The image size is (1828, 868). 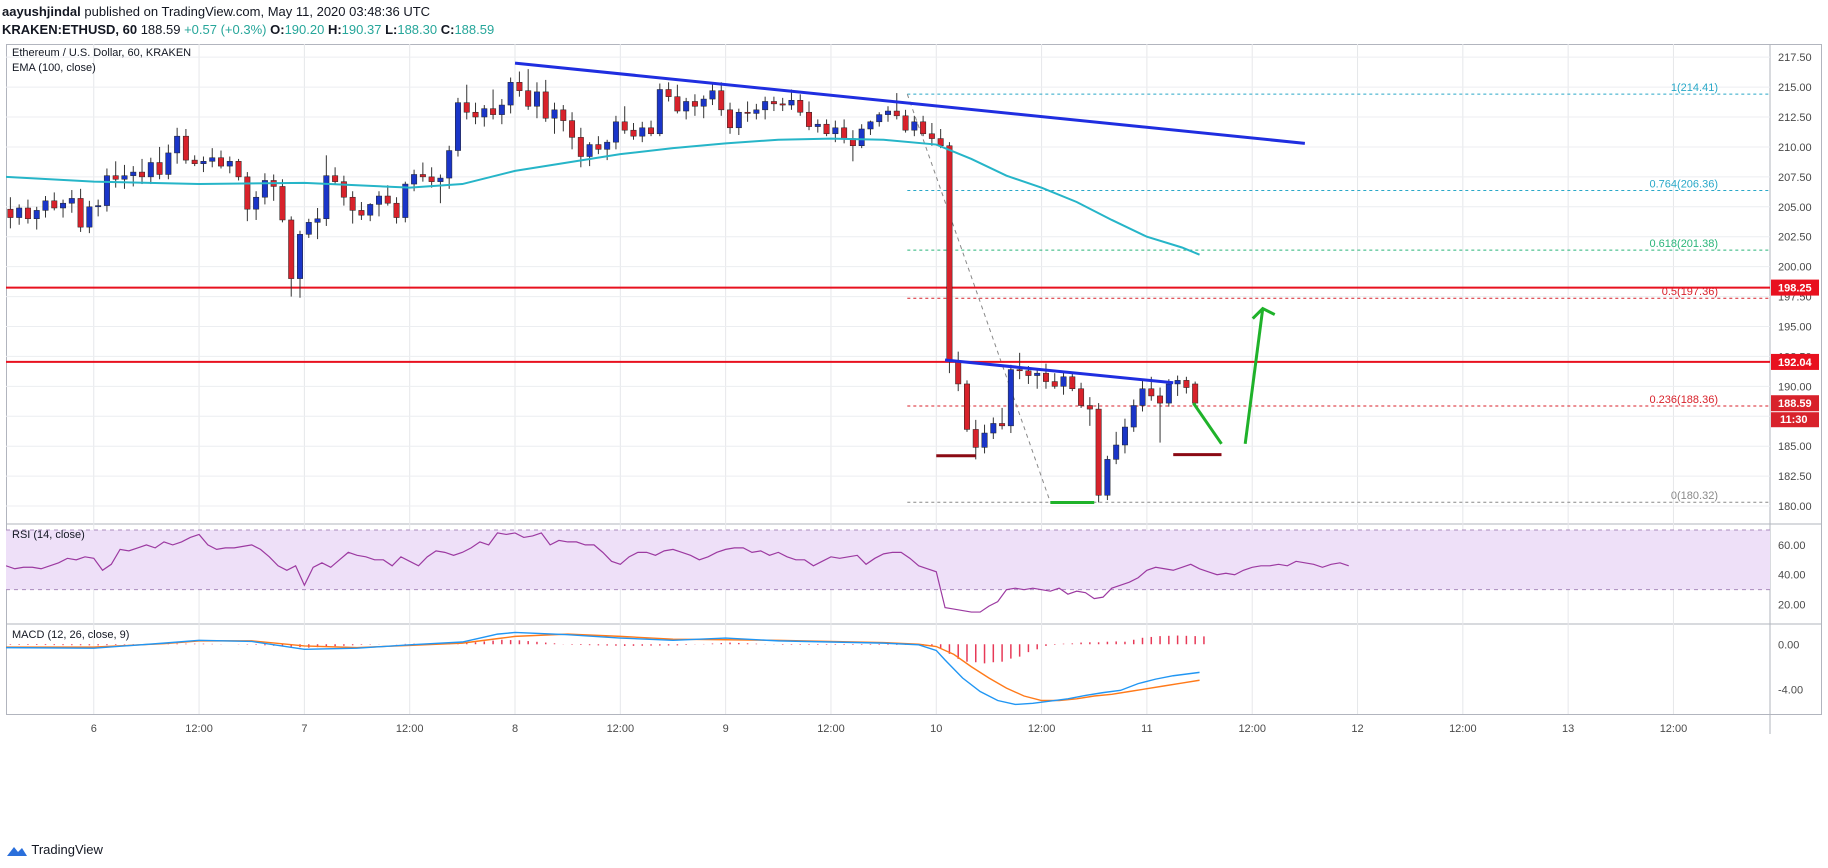 What do you see at coordinates (391, 29) in the screenshot?
I see `low-label: L:` at bounding box center [391, 29].